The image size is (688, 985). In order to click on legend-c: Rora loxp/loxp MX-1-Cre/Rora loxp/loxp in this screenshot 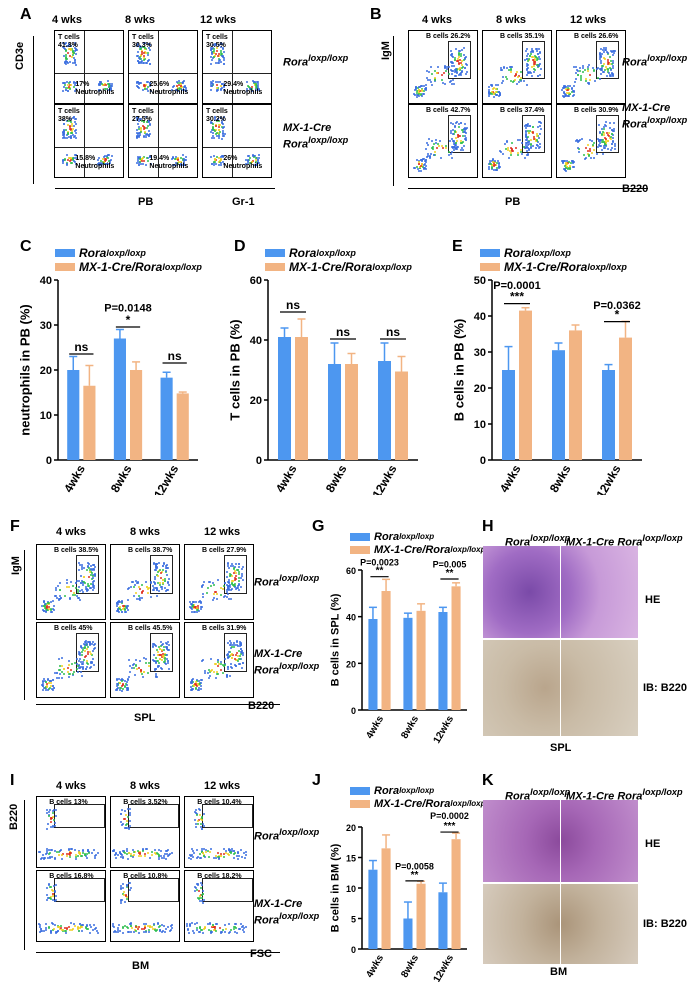, I will do `click(128, 260)`.